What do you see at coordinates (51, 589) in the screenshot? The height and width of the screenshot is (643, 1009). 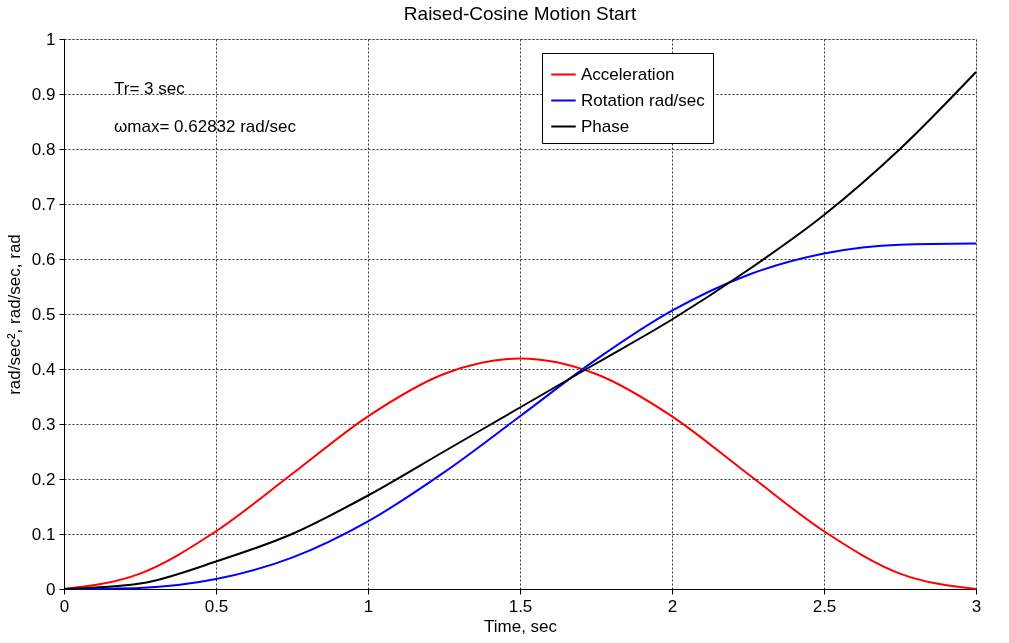 I see `y-tick-label: 0` at bounding box center [51, 589].